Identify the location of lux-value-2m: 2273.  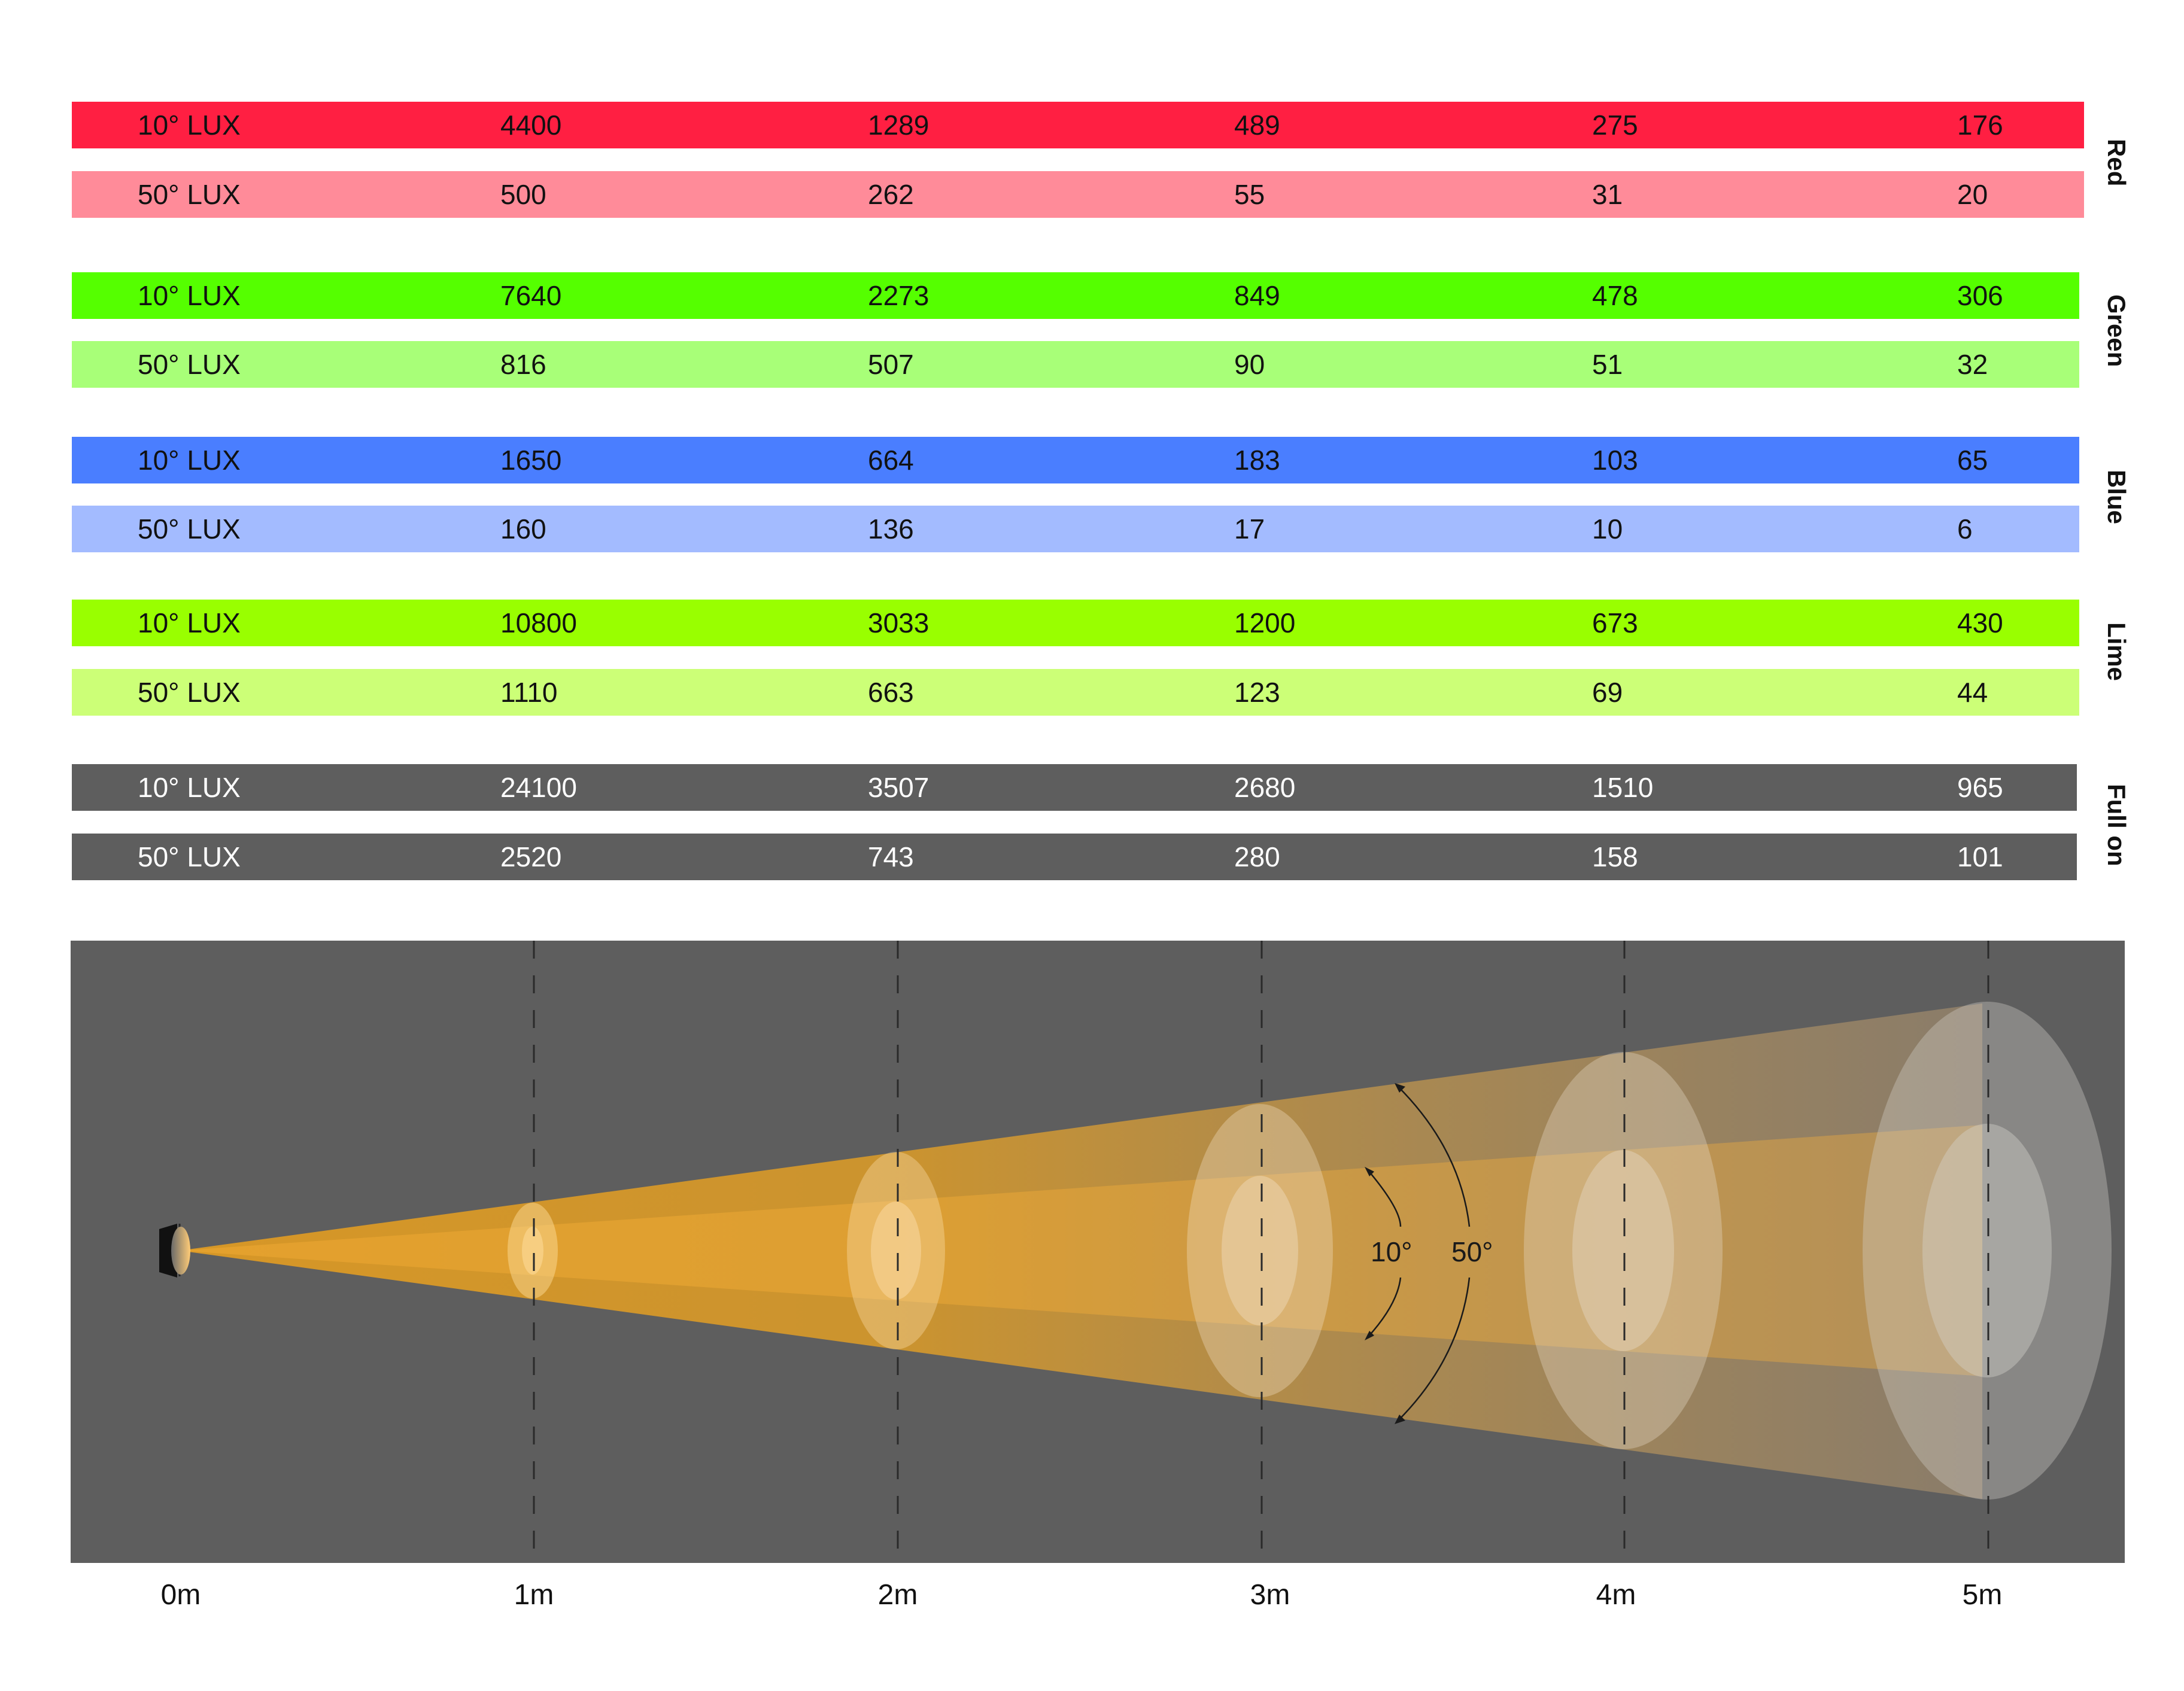
(899, 296).